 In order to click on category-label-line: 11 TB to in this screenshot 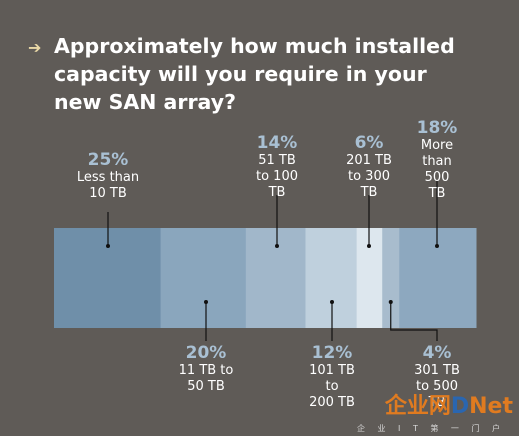, I will do `click(206, 370)`.